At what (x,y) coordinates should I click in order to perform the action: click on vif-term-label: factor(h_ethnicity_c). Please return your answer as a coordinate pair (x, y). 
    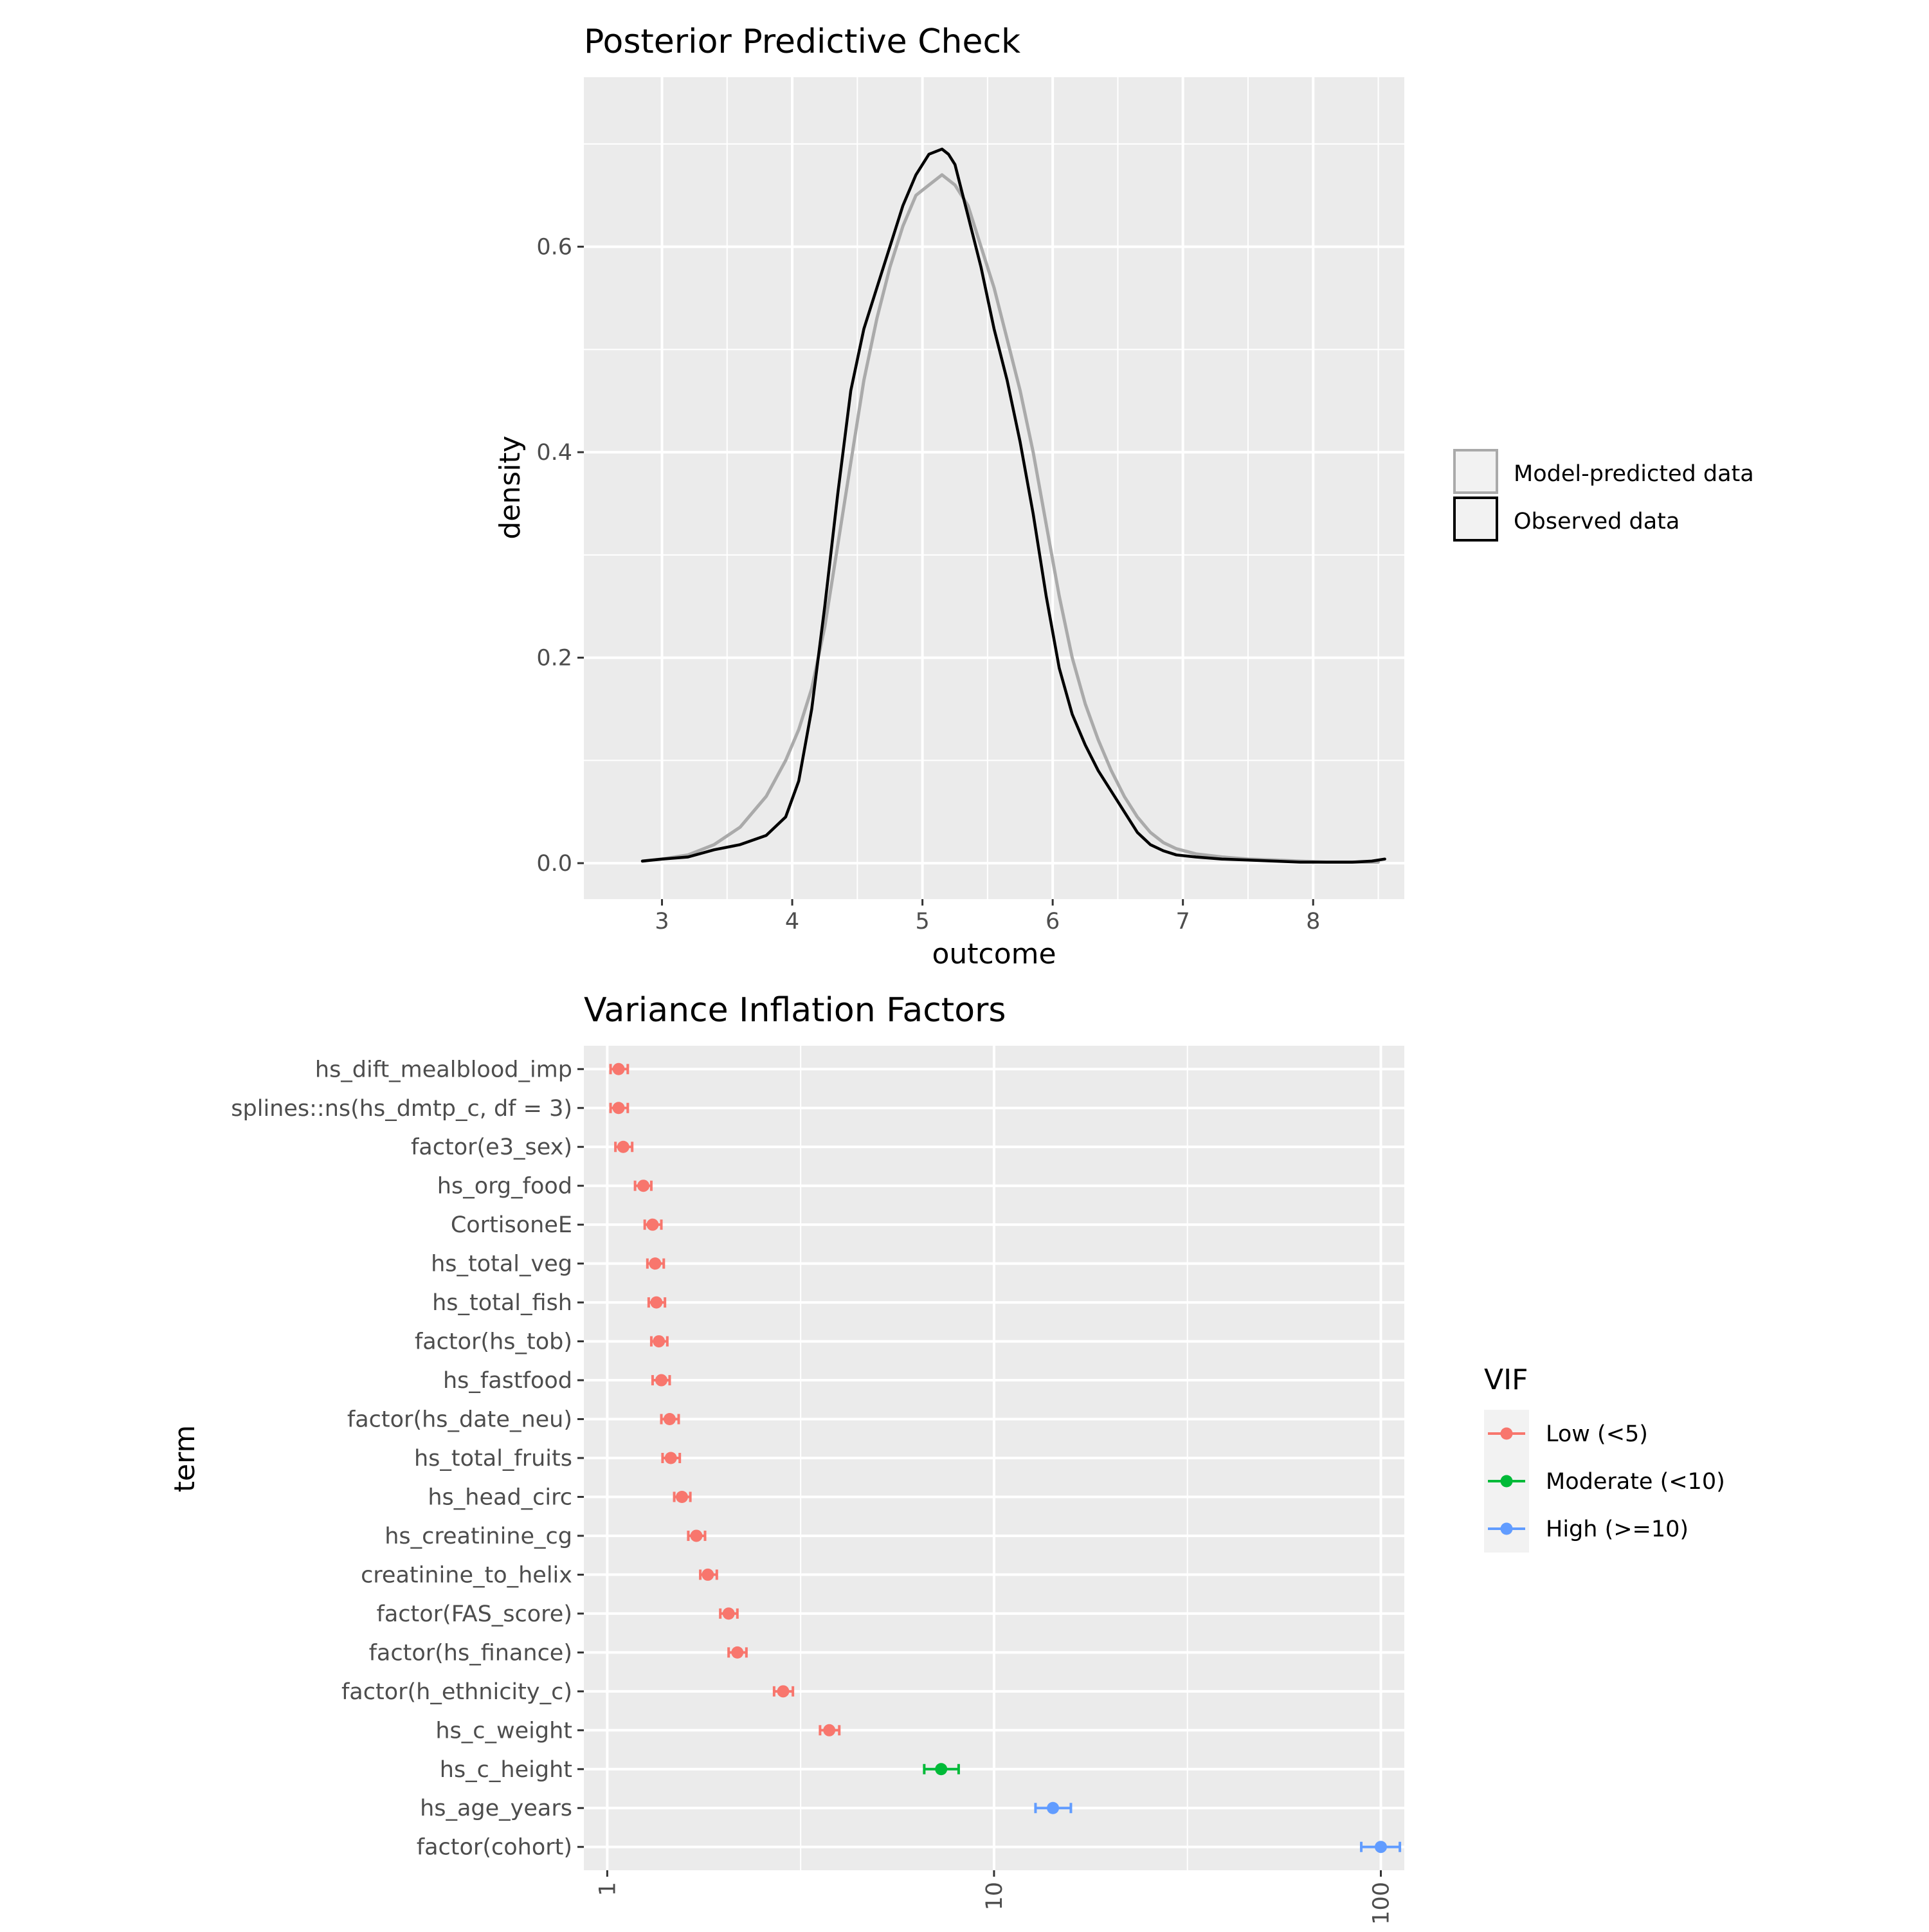
    Looking at the image, I should click on (457, 1692).